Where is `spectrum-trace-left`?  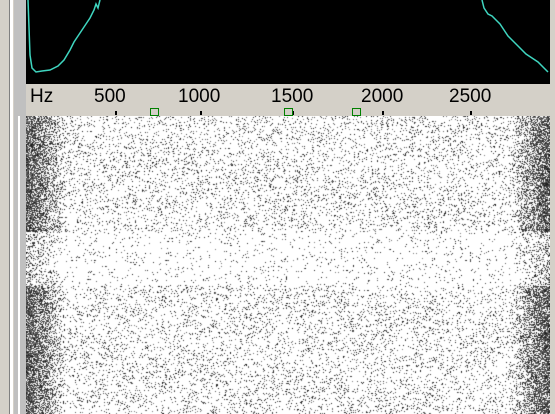
spectrum-trace-left is located at coordinates (64, 36).